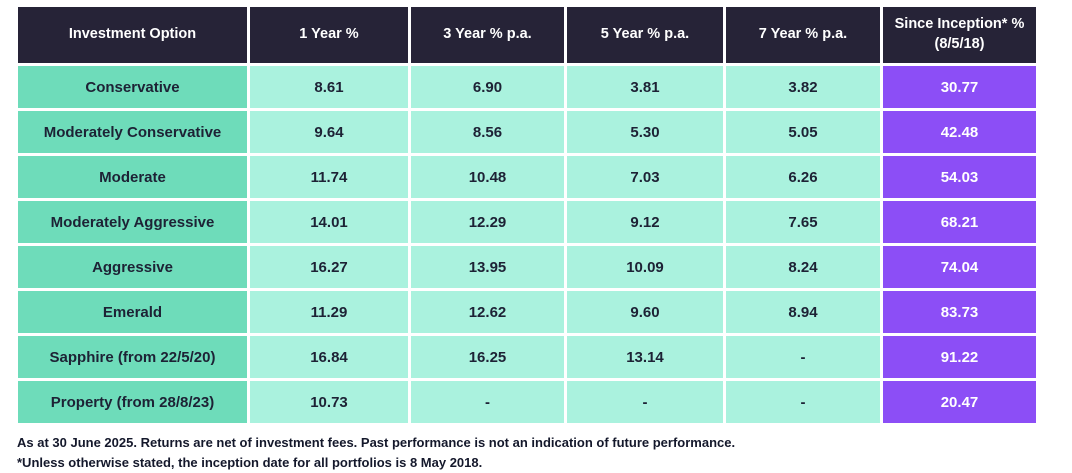 The width and height of the screenshot is (1072, 473). I want to click on value-cell: 14.01, so click(329, 222).